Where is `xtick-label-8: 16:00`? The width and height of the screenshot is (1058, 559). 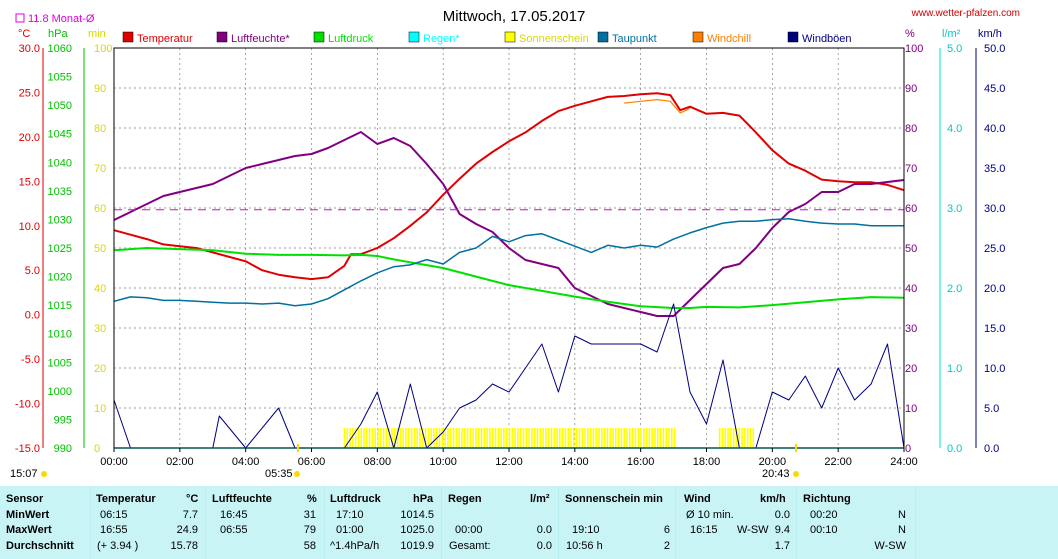
xtick-label-8: 16:00 is located at coordinates (641, 462).